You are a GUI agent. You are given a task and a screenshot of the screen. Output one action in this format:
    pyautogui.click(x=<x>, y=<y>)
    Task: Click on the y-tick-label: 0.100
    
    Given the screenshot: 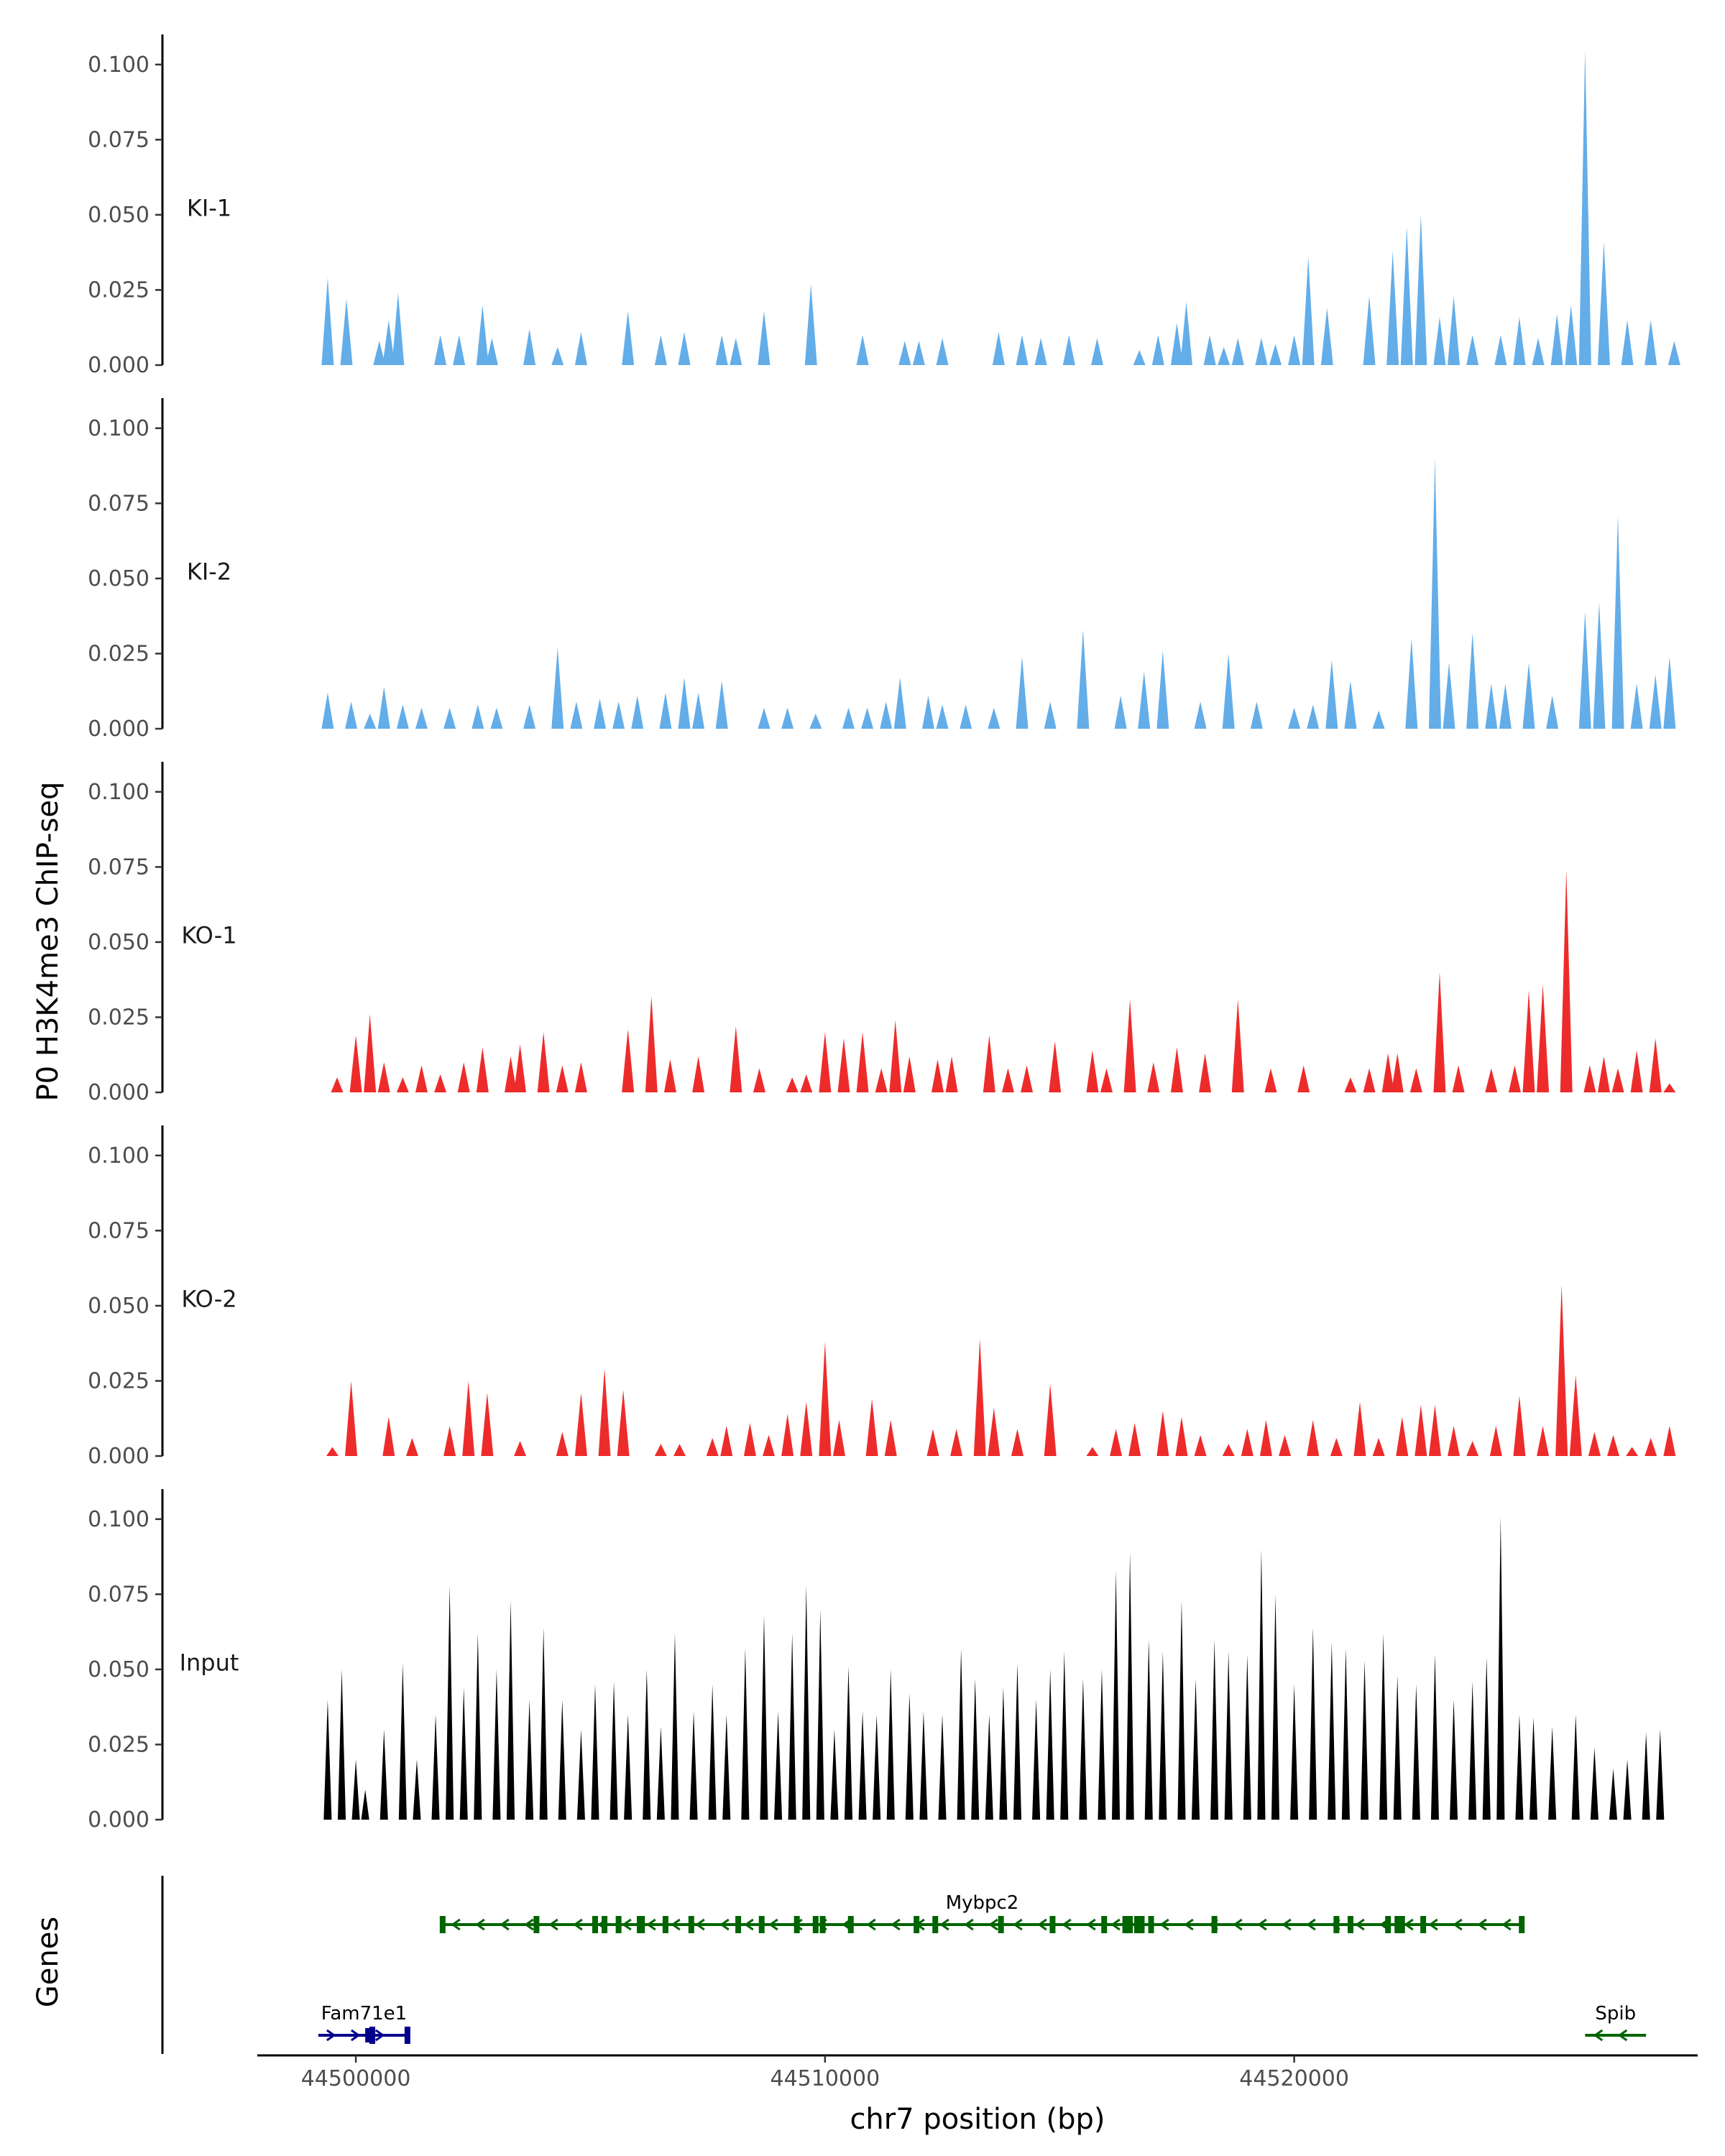 What is the action you would take?
    pyautogui.click(x=119, y=65)
    